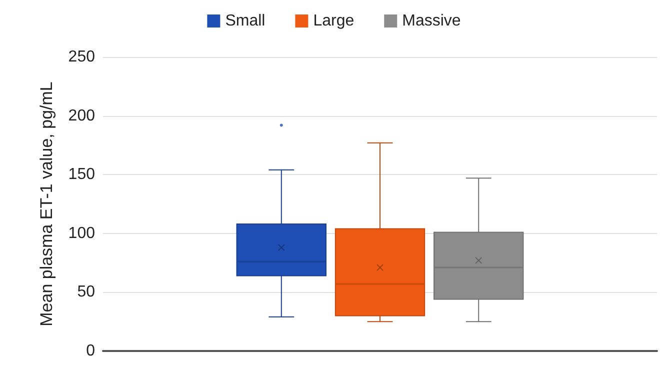  What do you see at coordinates (82, 57) in the screenshot?
I see `y-tick-label: 250` at bounding box center [82, 57].